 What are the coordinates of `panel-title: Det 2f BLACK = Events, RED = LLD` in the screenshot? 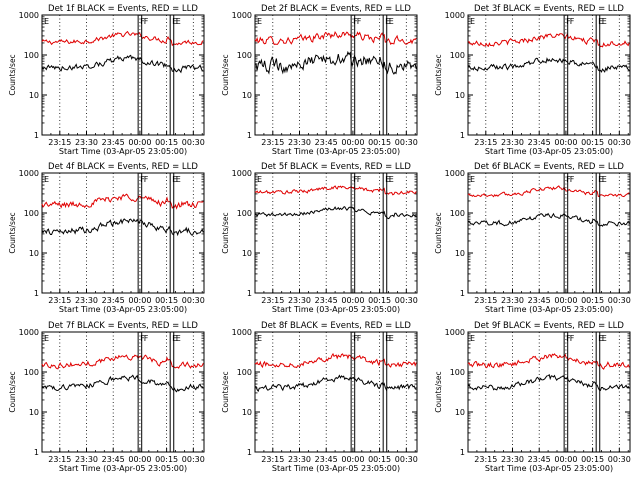 It's located at (336, 9).